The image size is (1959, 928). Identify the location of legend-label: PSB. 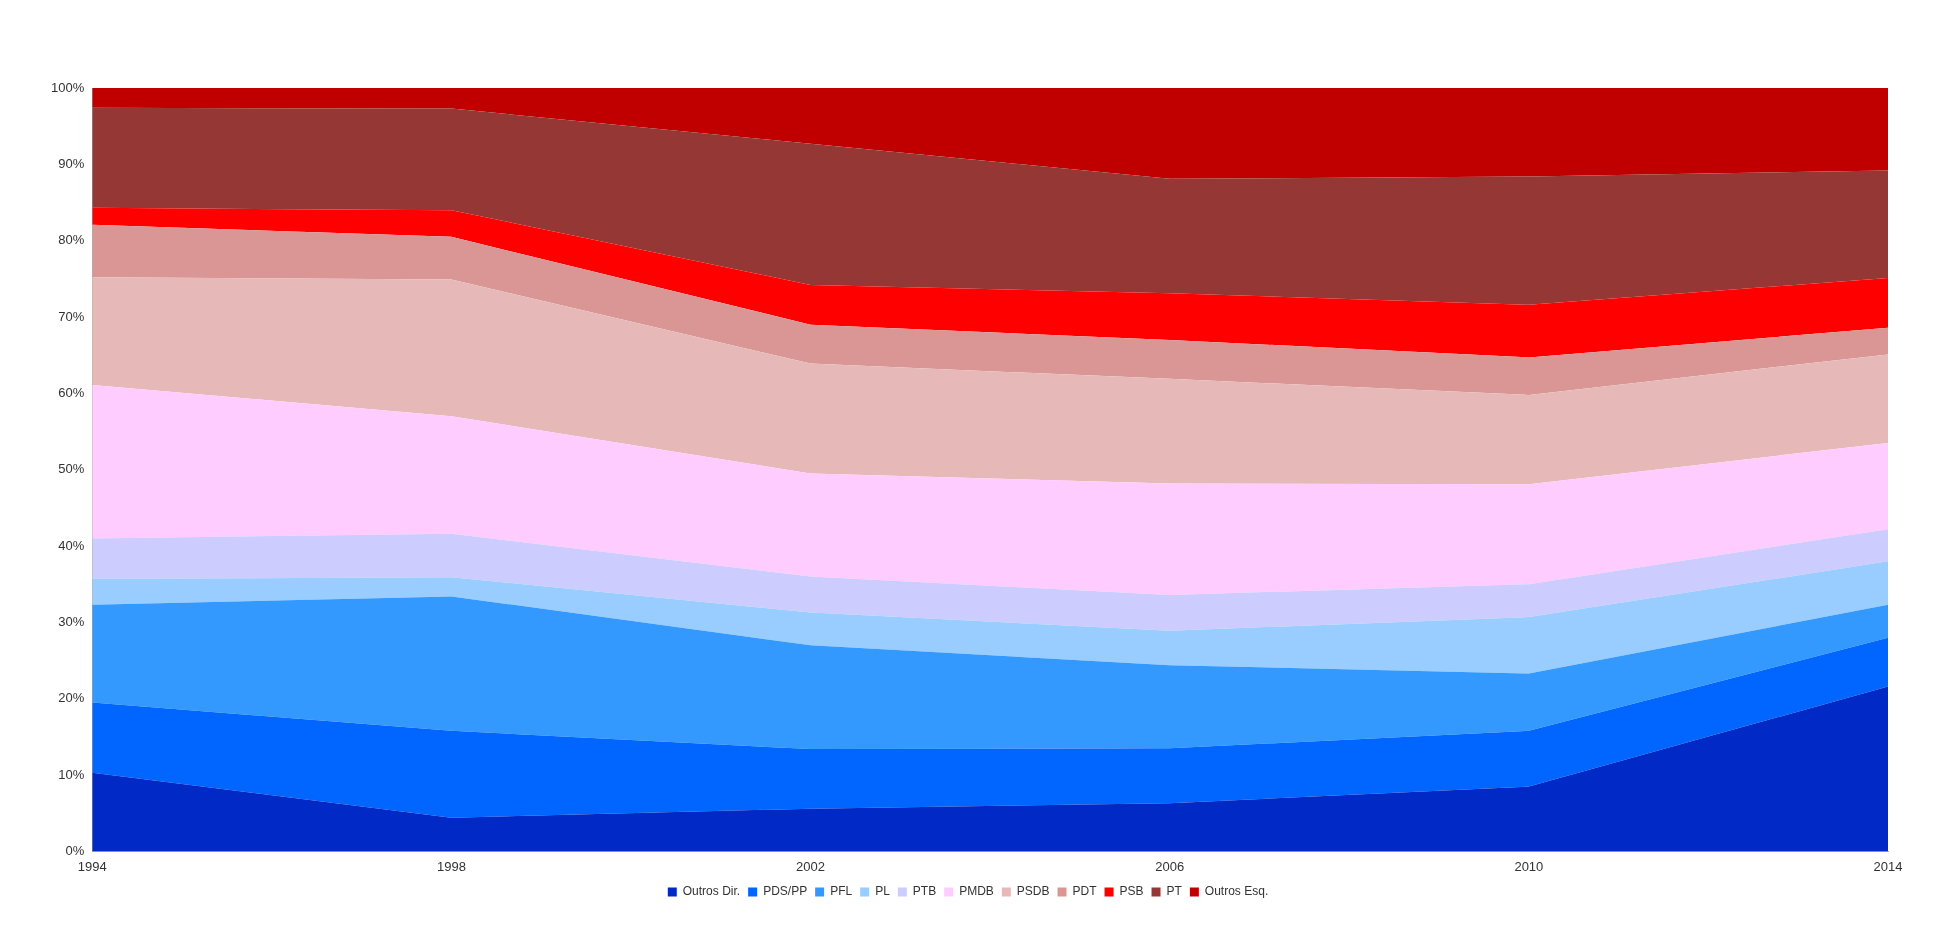
(1131, 891).